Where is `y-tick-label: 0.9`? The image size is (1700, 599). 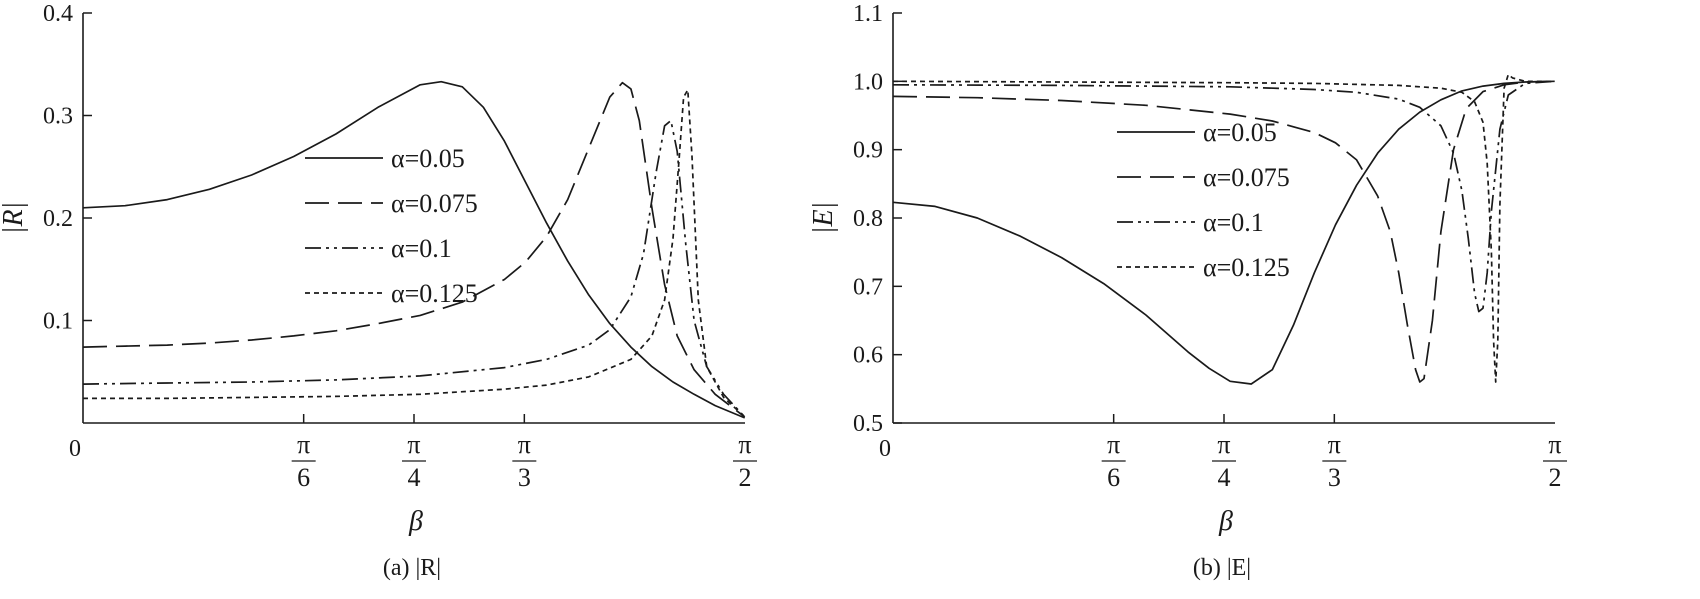
y-tick-label: 0.9 is located at coordinates (868, 151).